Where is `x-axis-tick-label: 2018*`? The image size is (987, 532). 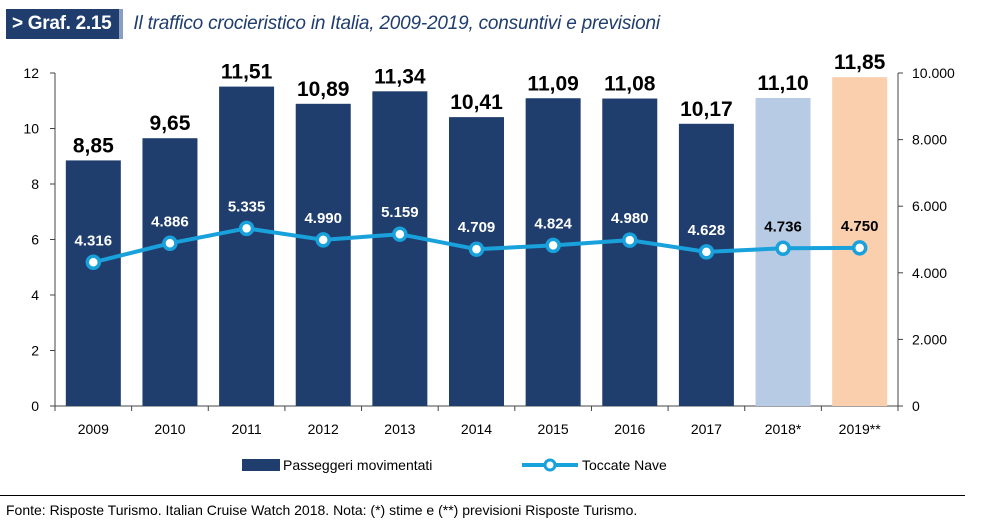 x-axis-tick-label: 2018* is located at coordinates (783, 429).